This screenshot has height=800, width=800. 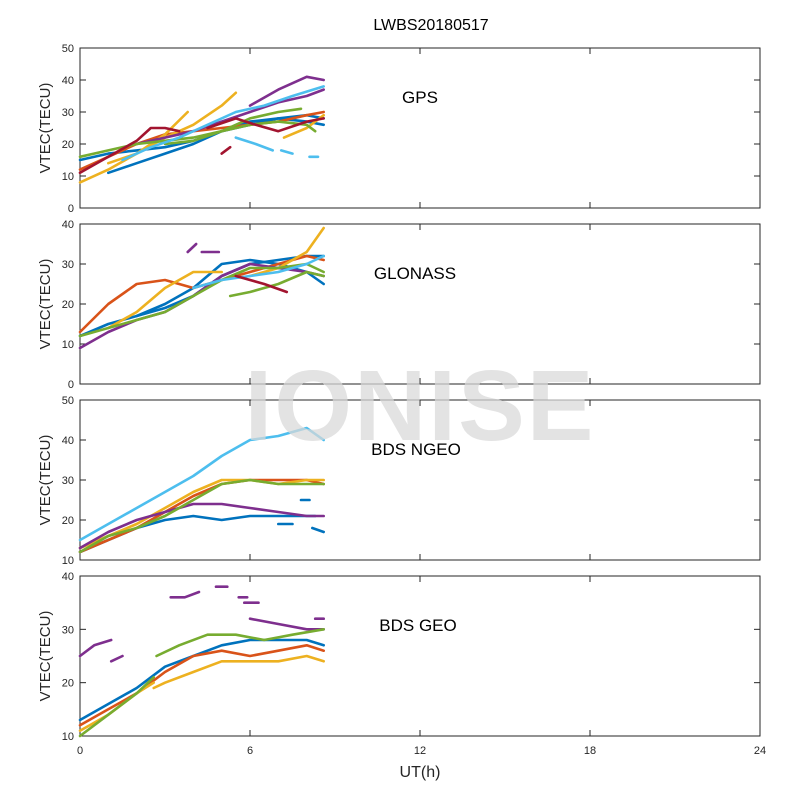 I want to click on figure-title: LWBS20180517, so click(x=430, y=25).